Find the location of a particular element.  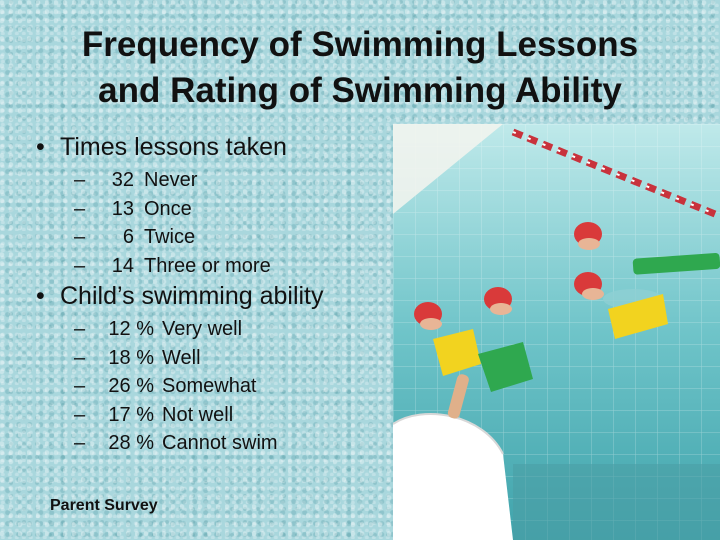

bullet-lessons-heading: • Times lessons taken is located at coordinates (161, 147).